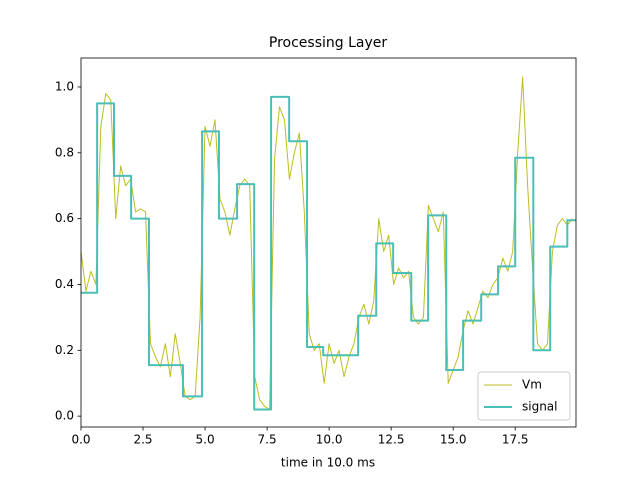 The width and height of the screenshot is (640, 480). Describe the element at coordinates (80, 440) in the screenshot. I see `x-tick-label: 0.0` at that location.